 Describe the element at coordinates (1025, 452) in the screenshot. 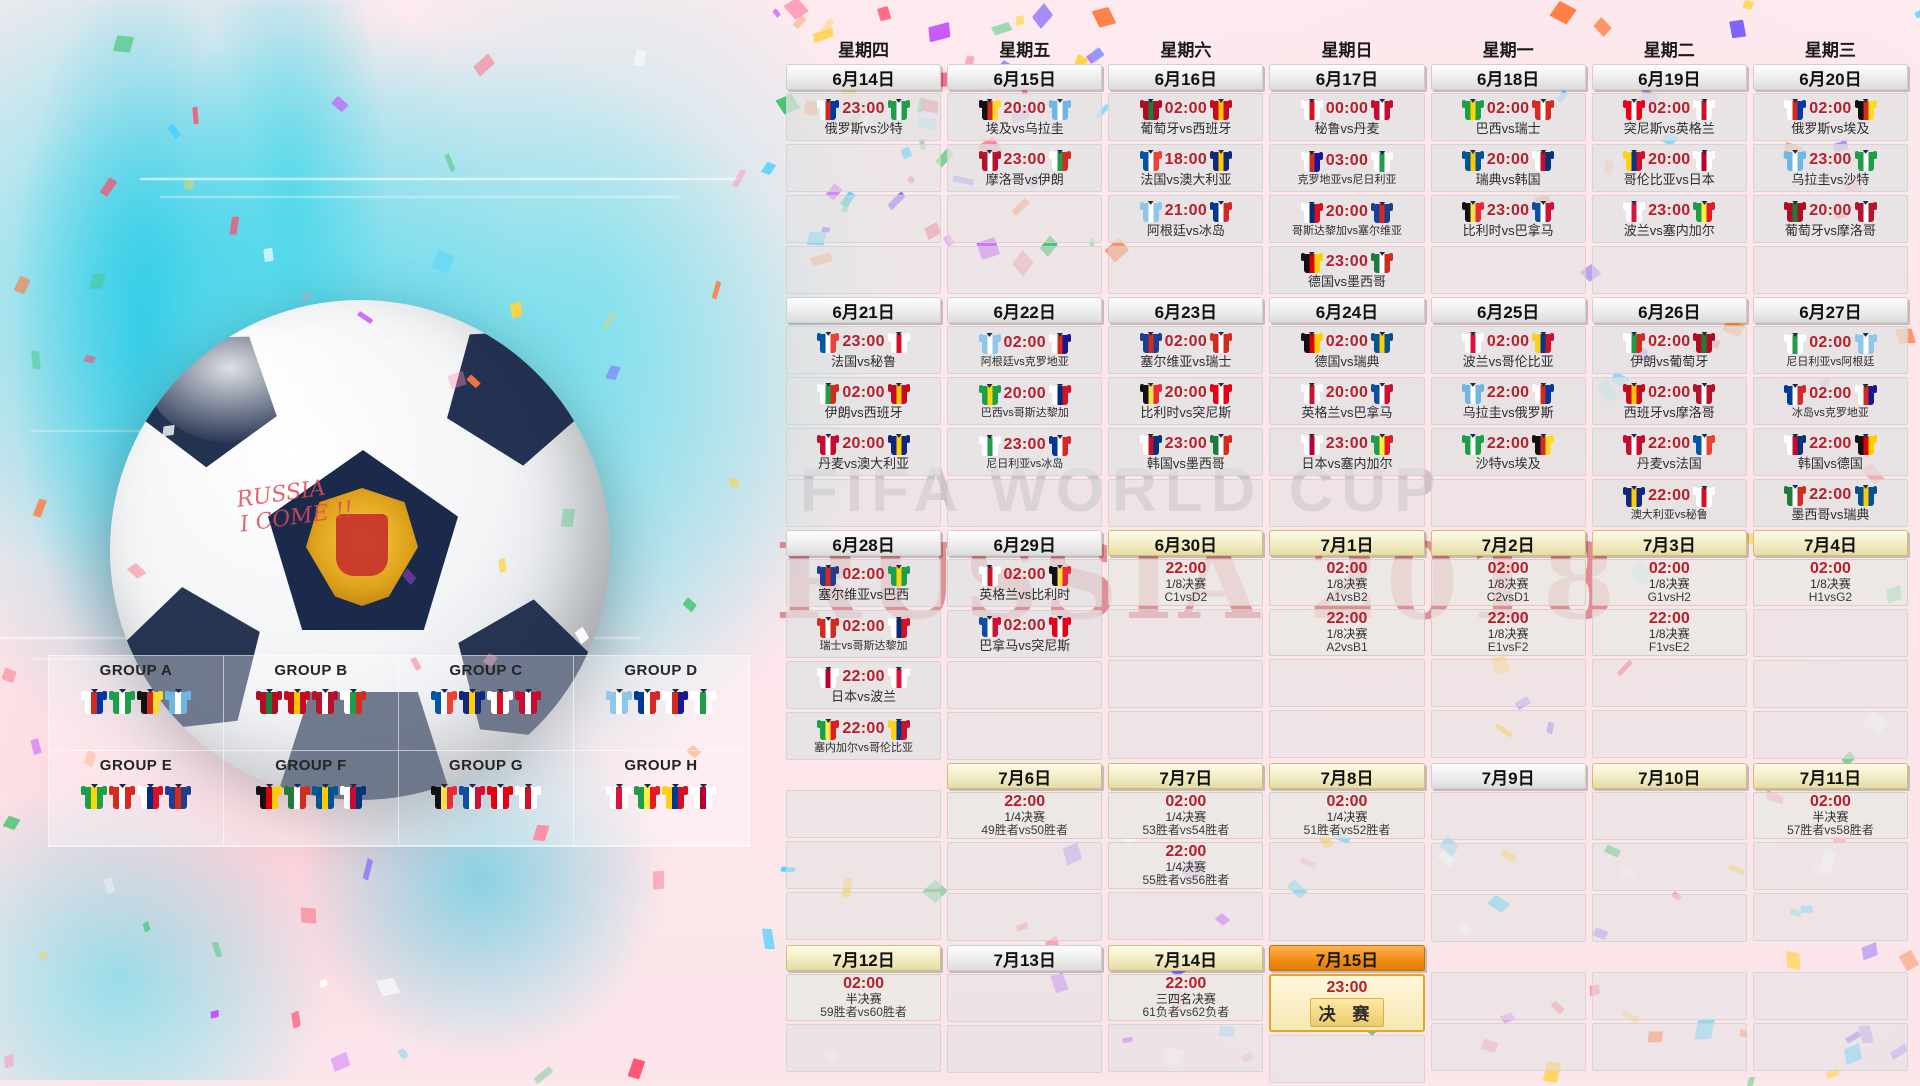

I see `match-card: 23:00 尼日利亚vs冰岛` at that location.